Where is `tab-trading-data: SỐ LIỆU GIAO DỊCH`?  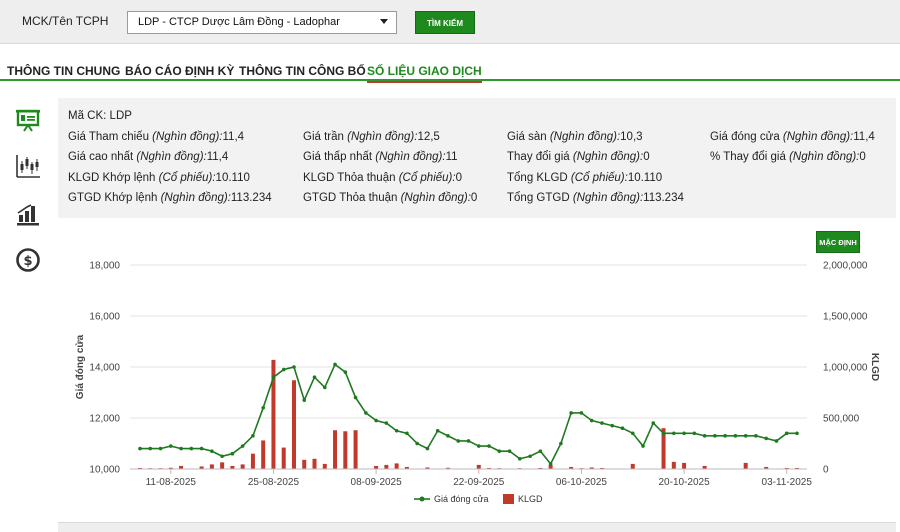
tab-trading-data: SỐ LIỆU GIAO DỊCH is located at coordinates (424, 73).